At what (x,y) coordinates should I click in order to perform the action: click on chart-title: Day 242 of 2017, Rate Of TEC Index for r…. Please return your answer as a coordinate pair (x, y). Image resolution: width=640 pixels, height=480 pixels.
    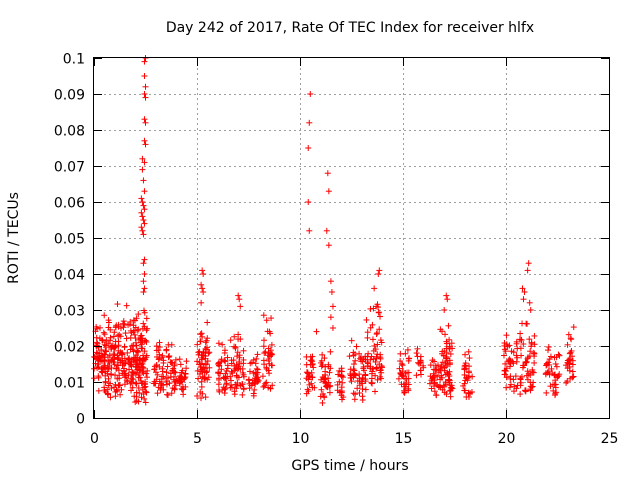
    Looking at the image, I should click on (350, 28).